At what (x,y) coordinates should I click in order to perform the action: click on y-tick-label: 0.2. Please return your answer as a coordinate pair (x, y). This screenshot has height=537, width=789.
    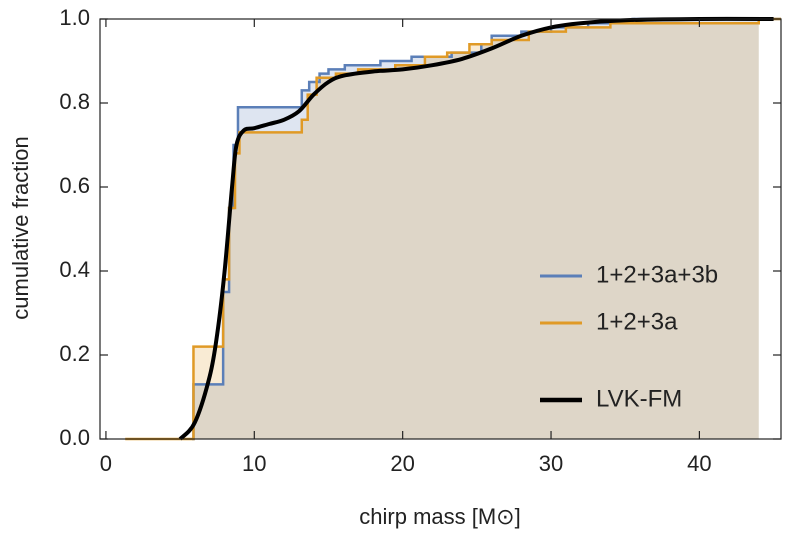
    Looking at the image, I should click on (74, 353).